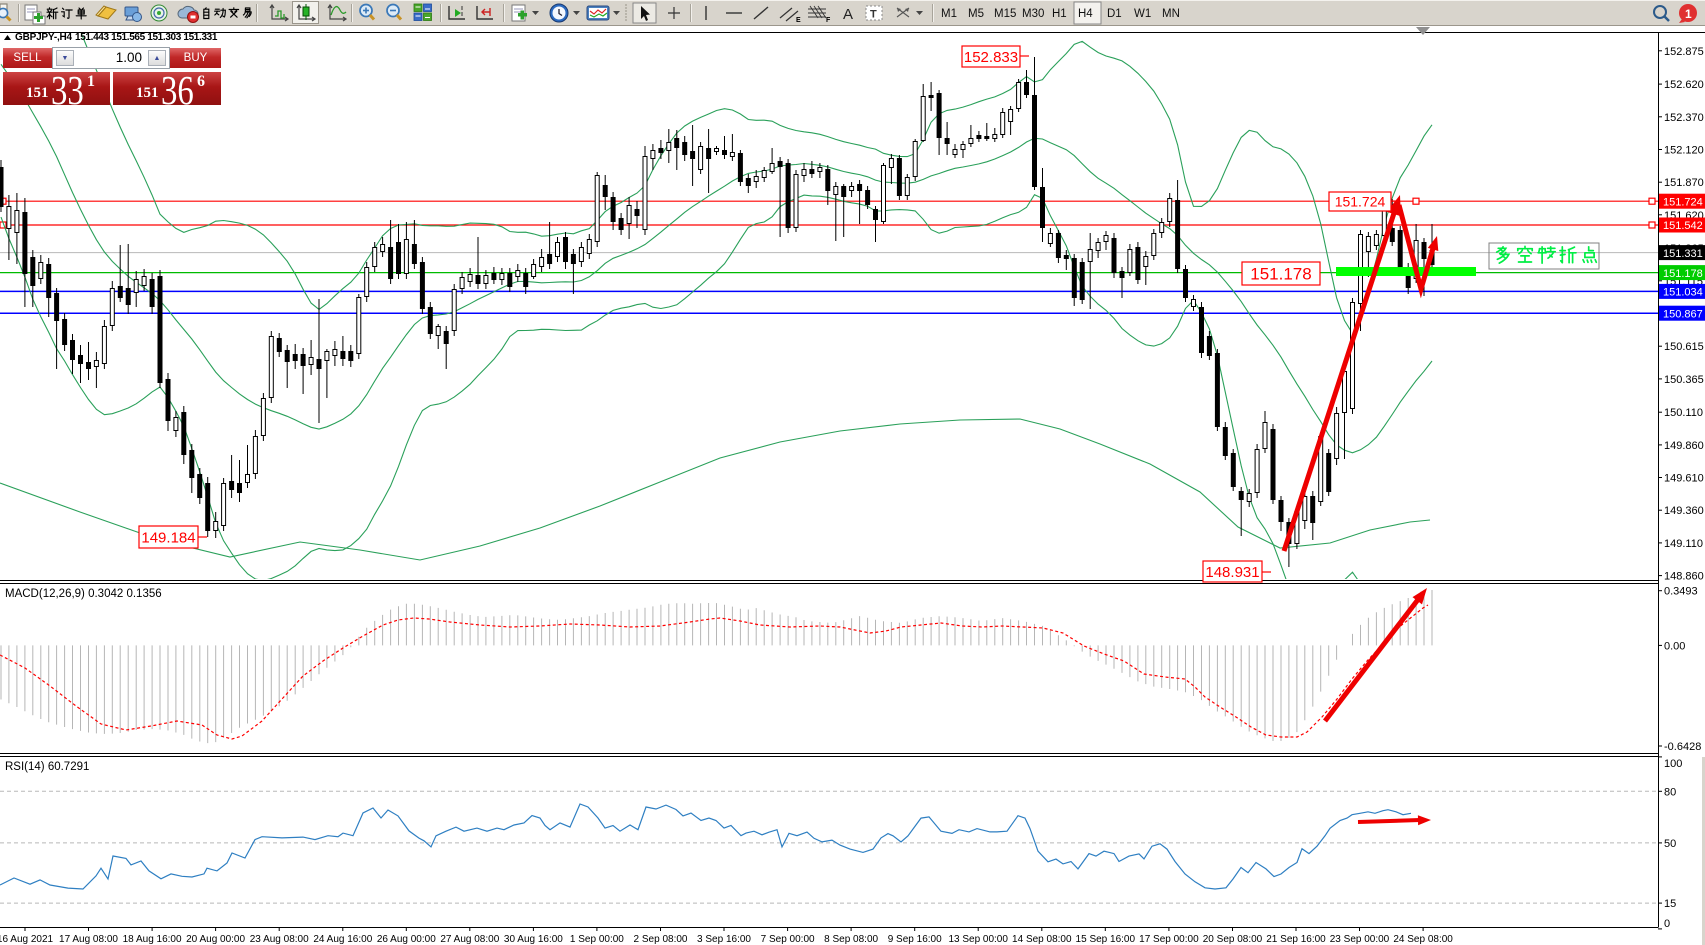  Describe the element at coordinates (1684, 347) in the screenshot. I see `svg-text: 150.615` at that location.